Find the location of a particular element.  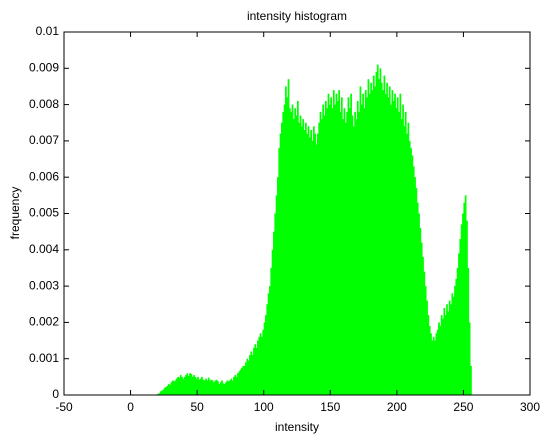

x-tick-label: -50 is located at coordinates (64, 407).